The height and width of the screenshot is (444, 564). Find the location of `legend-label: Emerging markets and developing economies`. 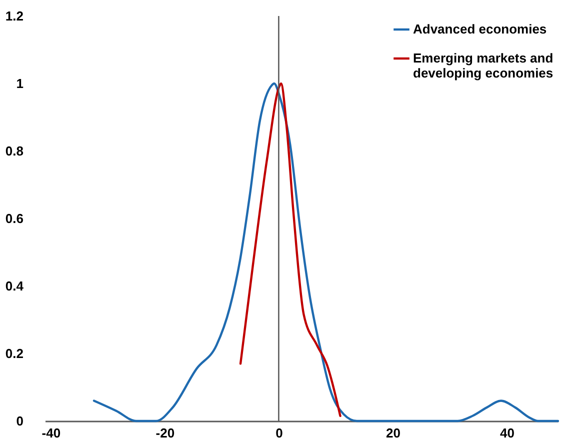

legend-label: Emerging markets and developing economies is located at coordinates (483, 65).